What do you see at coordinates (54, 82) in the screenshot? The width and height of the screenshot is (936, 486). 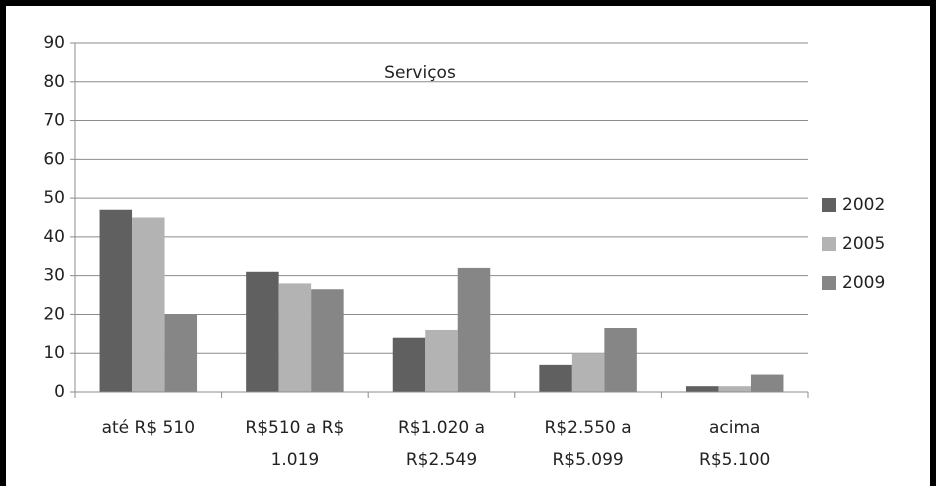 I see `y-tick-label: 80` at bounding box center [54, 82].